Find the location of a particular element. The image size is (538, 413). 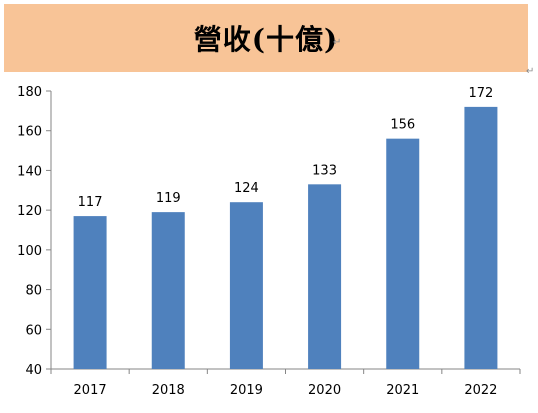

y-tick-label-80: 80 is located at coordinates (33, 291).